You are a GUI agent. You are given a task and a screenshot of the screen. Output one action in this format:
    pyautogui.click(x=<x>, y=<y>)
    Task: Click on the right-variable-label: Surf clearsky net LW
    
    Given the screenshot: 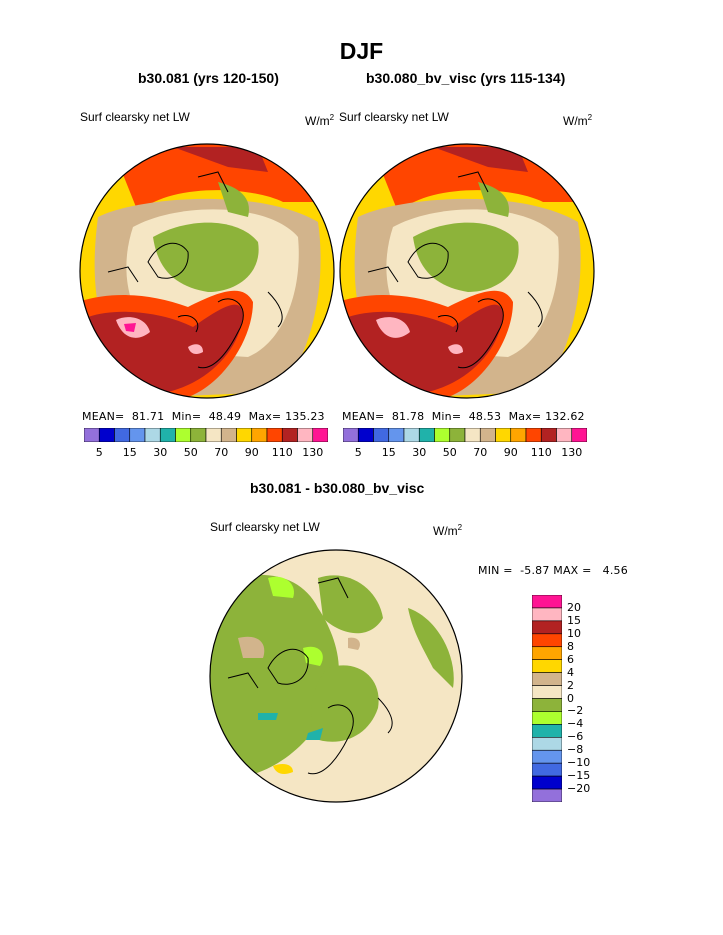 What is the action you would take?
    pyautogui.click(x=394, y=117)
    